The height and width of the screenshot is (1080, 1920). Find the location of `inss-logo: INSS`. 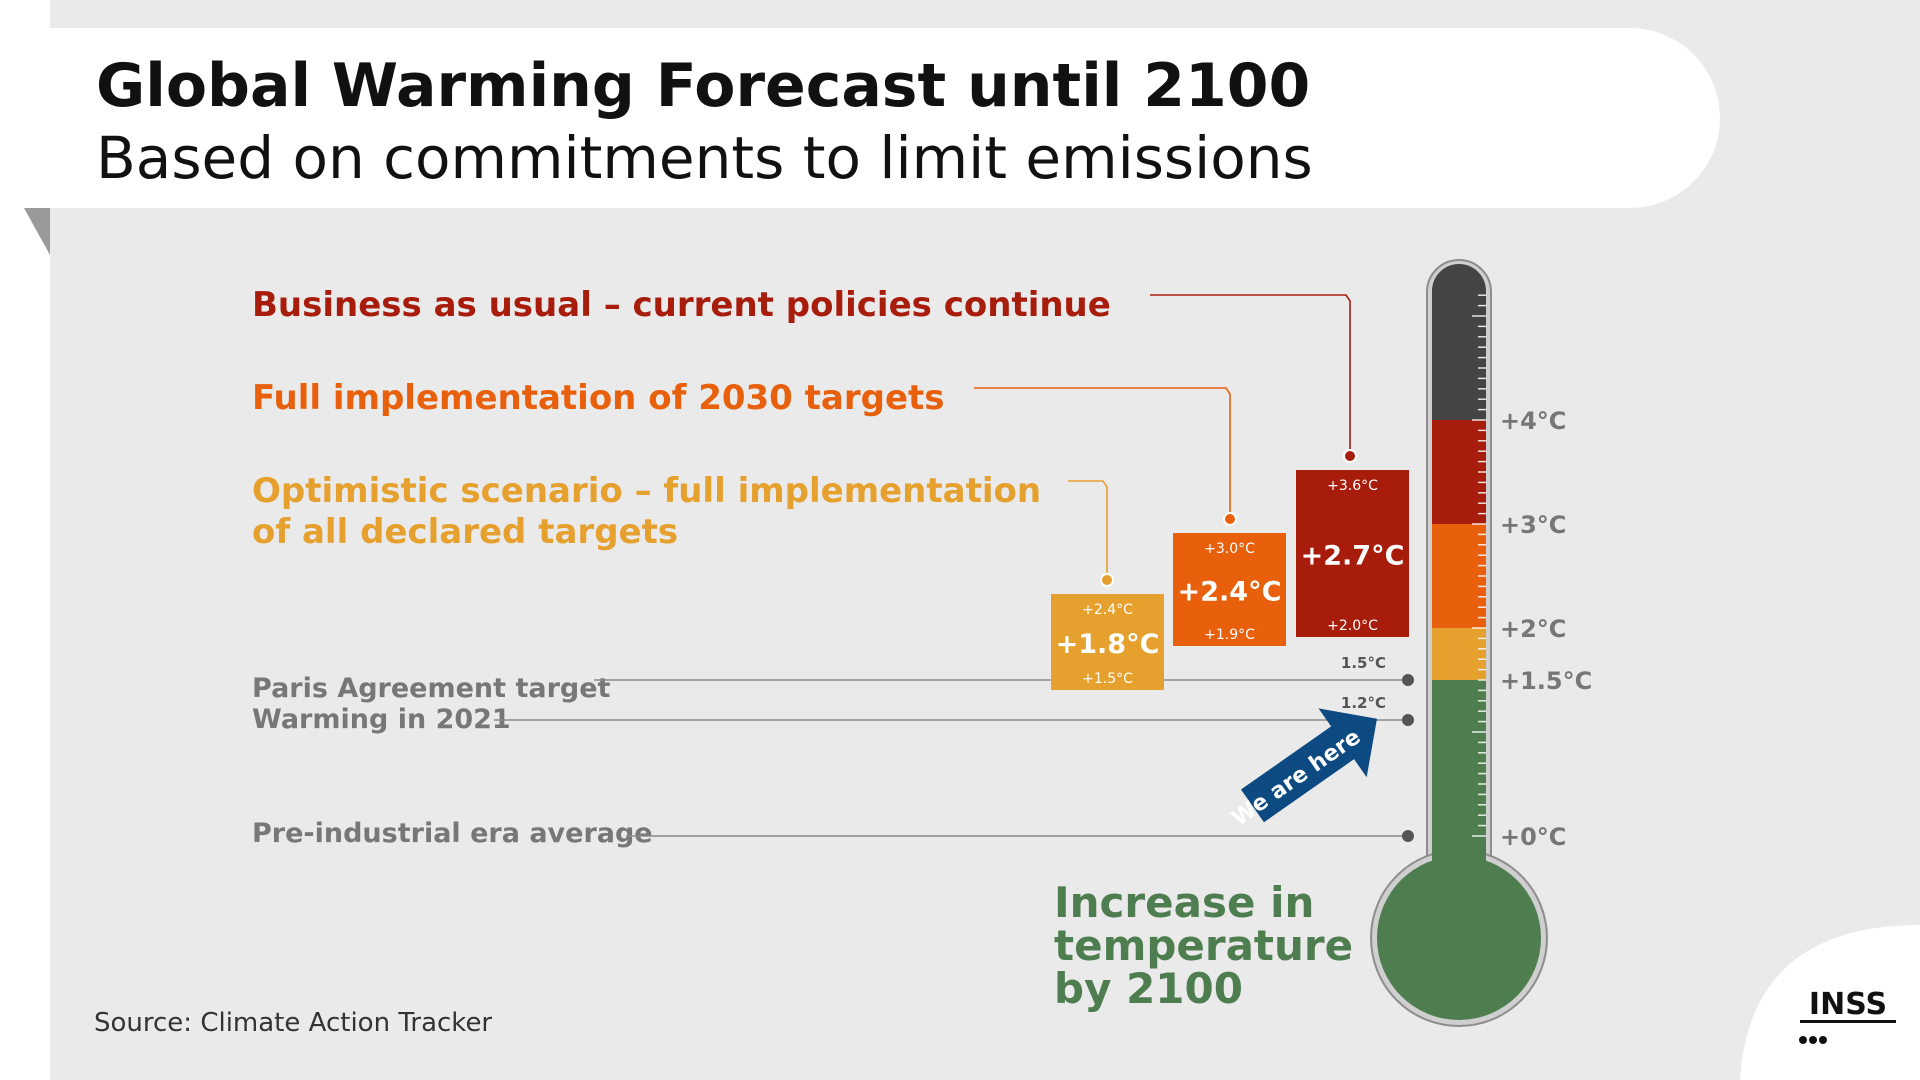

inss-logo: INSS is located at coordinates (1848, 1004).